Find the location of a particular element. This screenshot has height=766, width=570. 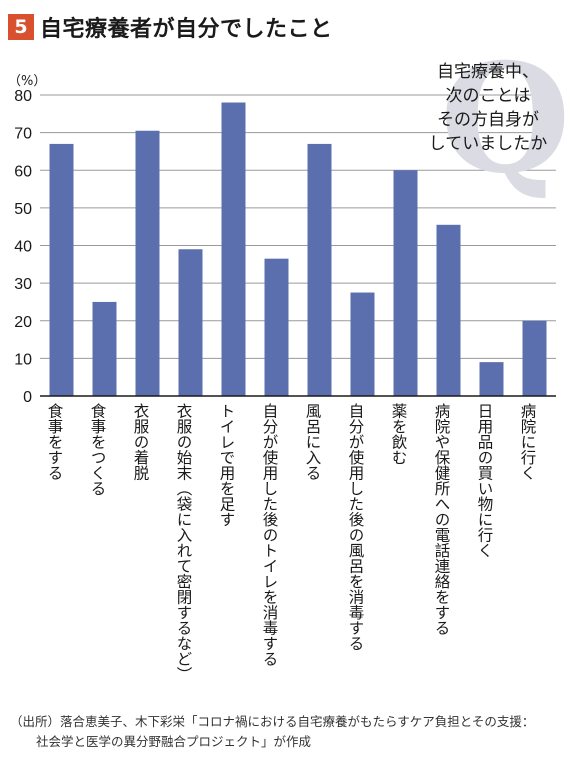

y-tick-label: 10 is located at coordinates (23, 359).